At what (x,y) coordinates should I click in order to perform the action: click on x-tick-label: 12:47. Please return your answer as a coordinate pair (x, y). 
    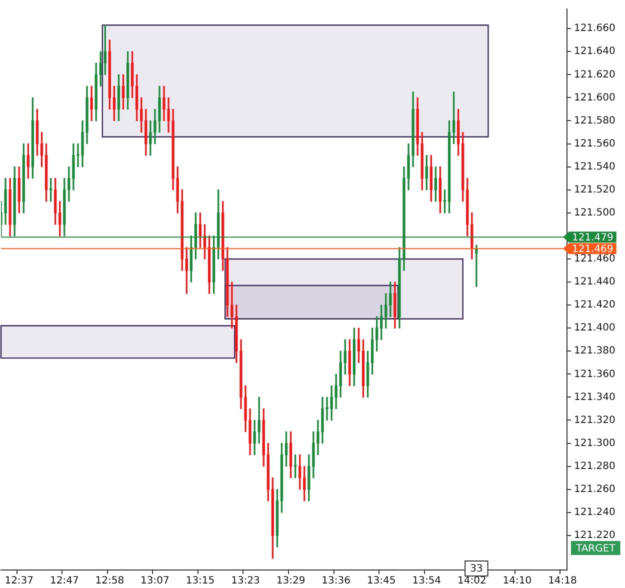
    Looking at the image, I should click on (64, 581).